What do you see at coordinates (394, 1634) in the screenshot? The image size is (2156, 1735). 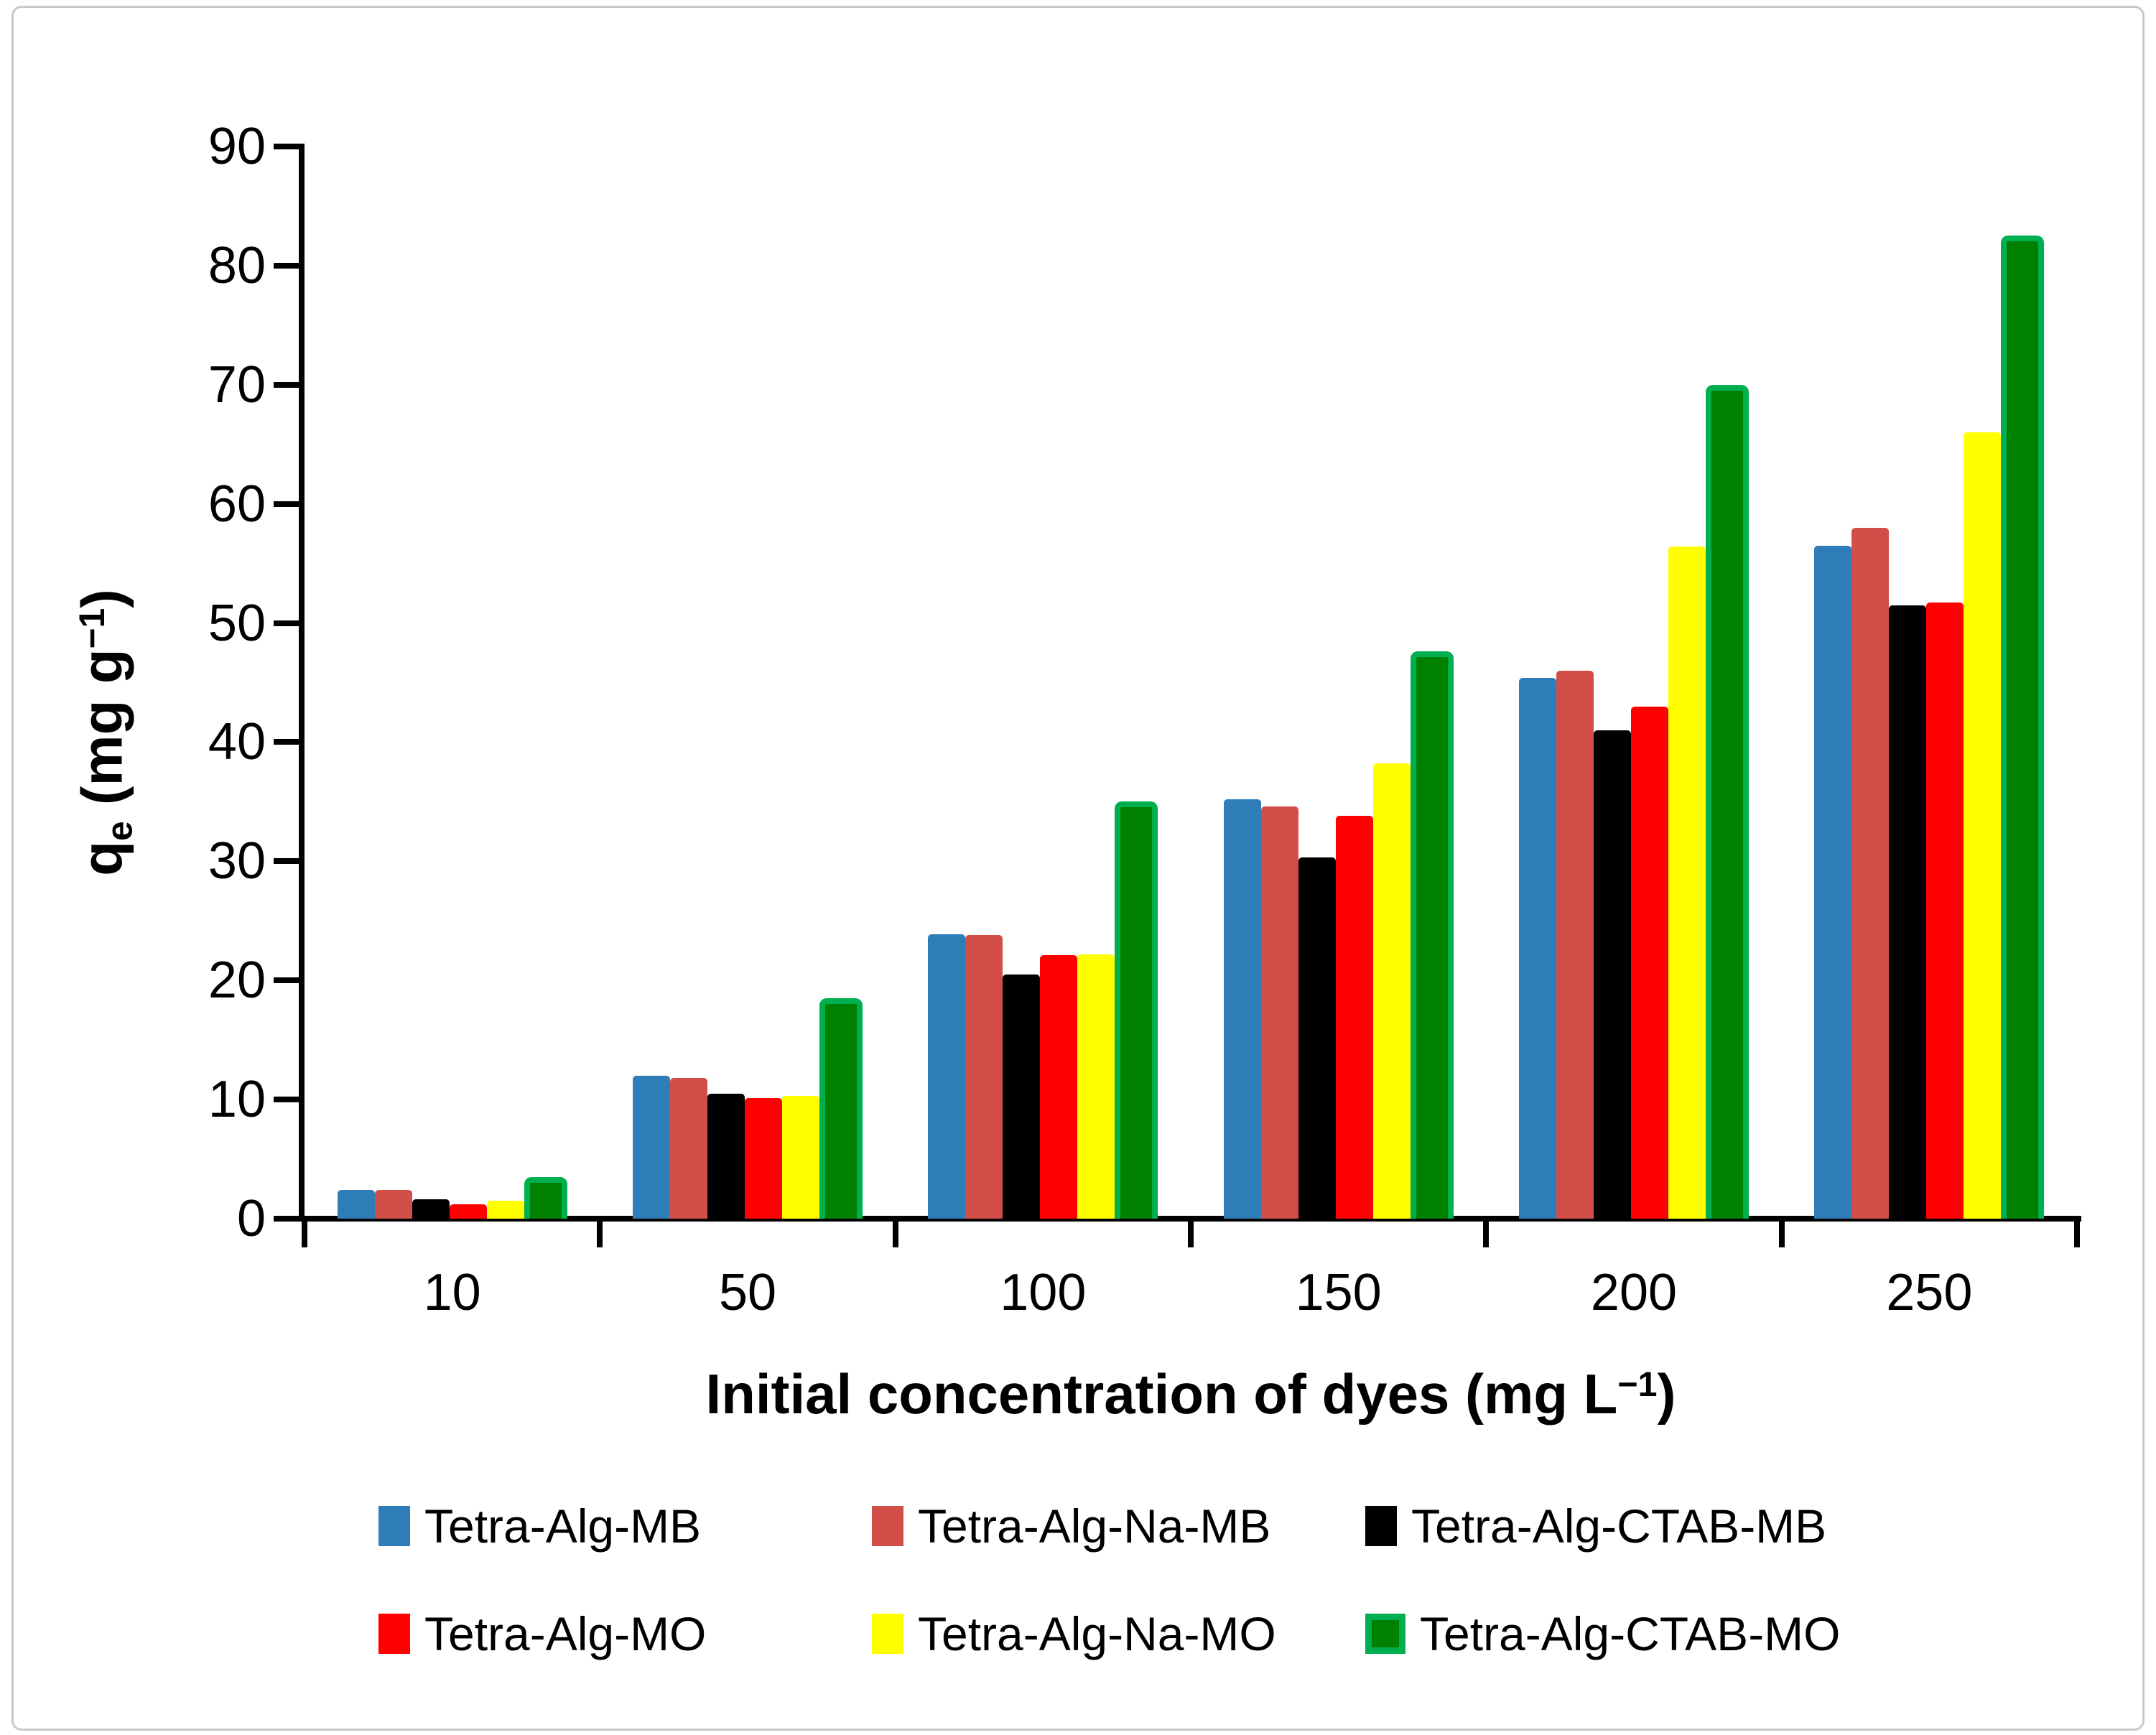 I see `legend-marker-tetra-alg-mo` at bounding box center [394, 1634].